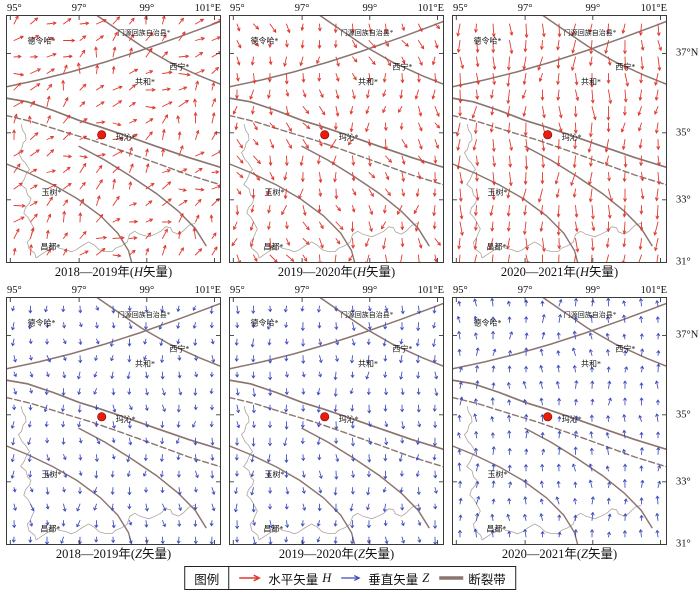  What do you see at coordinates (384, 578) in the screenshot?
I see `legend-item-z-vector: 垂直矢量 Z` at bounding box center [384, 578].